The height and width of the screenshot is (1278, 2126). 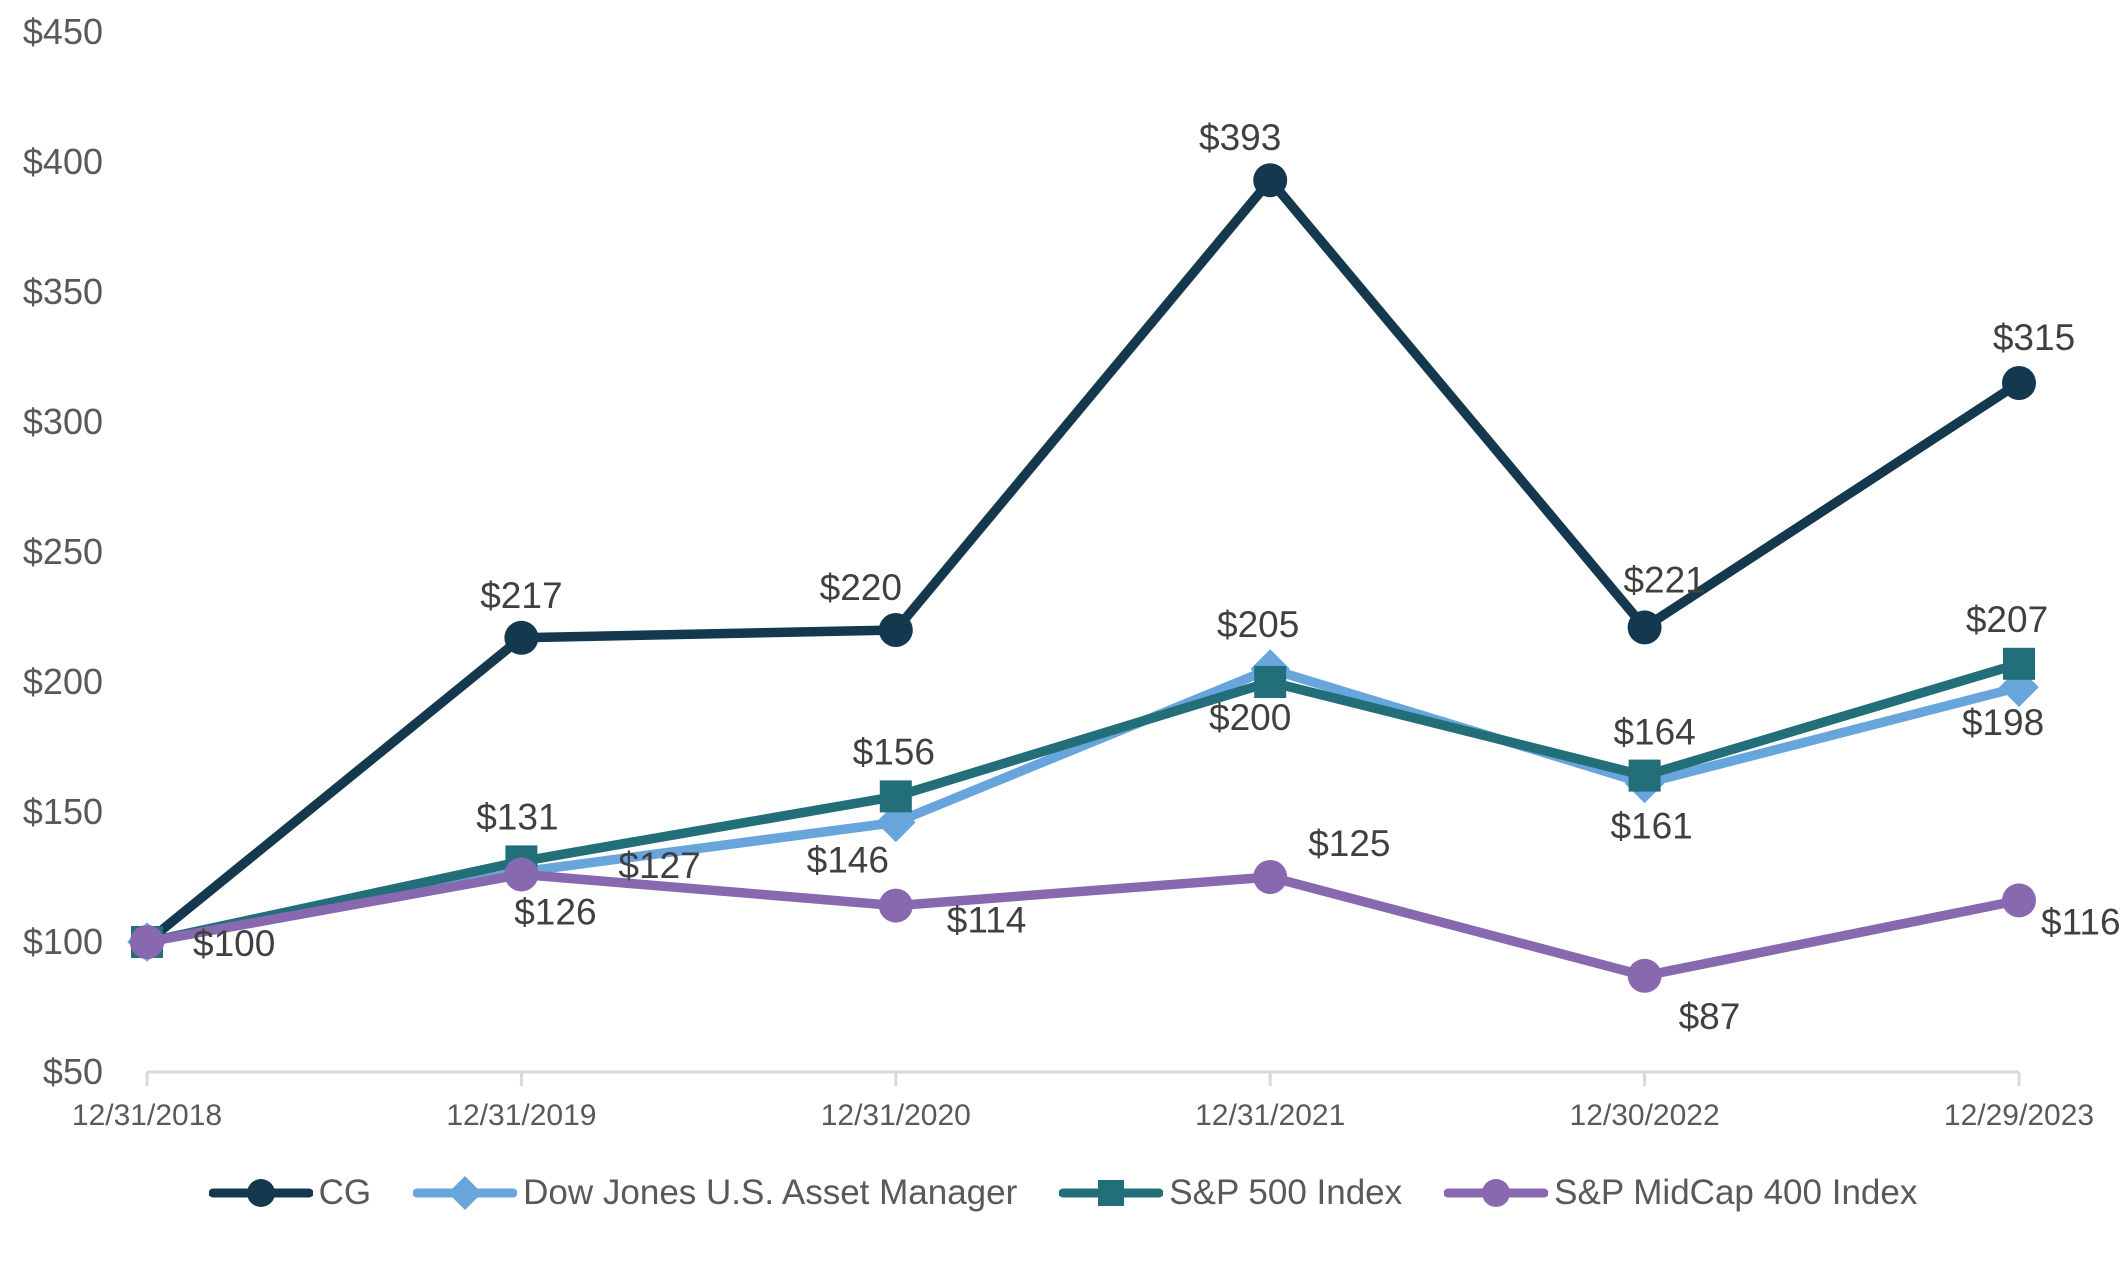 What do you see at coordinates (2034, 337) in the screenshot?
I see `data-point-label: $315` at bounding box center [2034, 337].